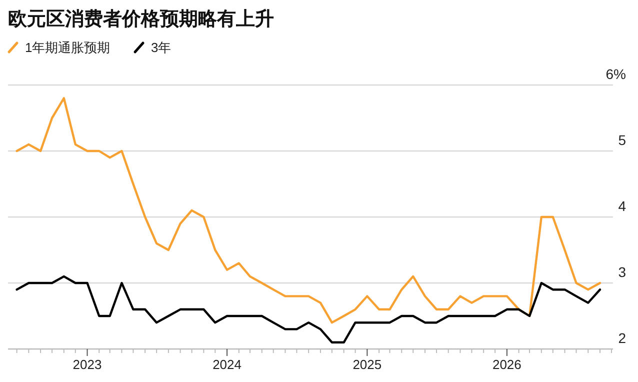  I want to click on x-tick-label: 2024, so click(227, 364).